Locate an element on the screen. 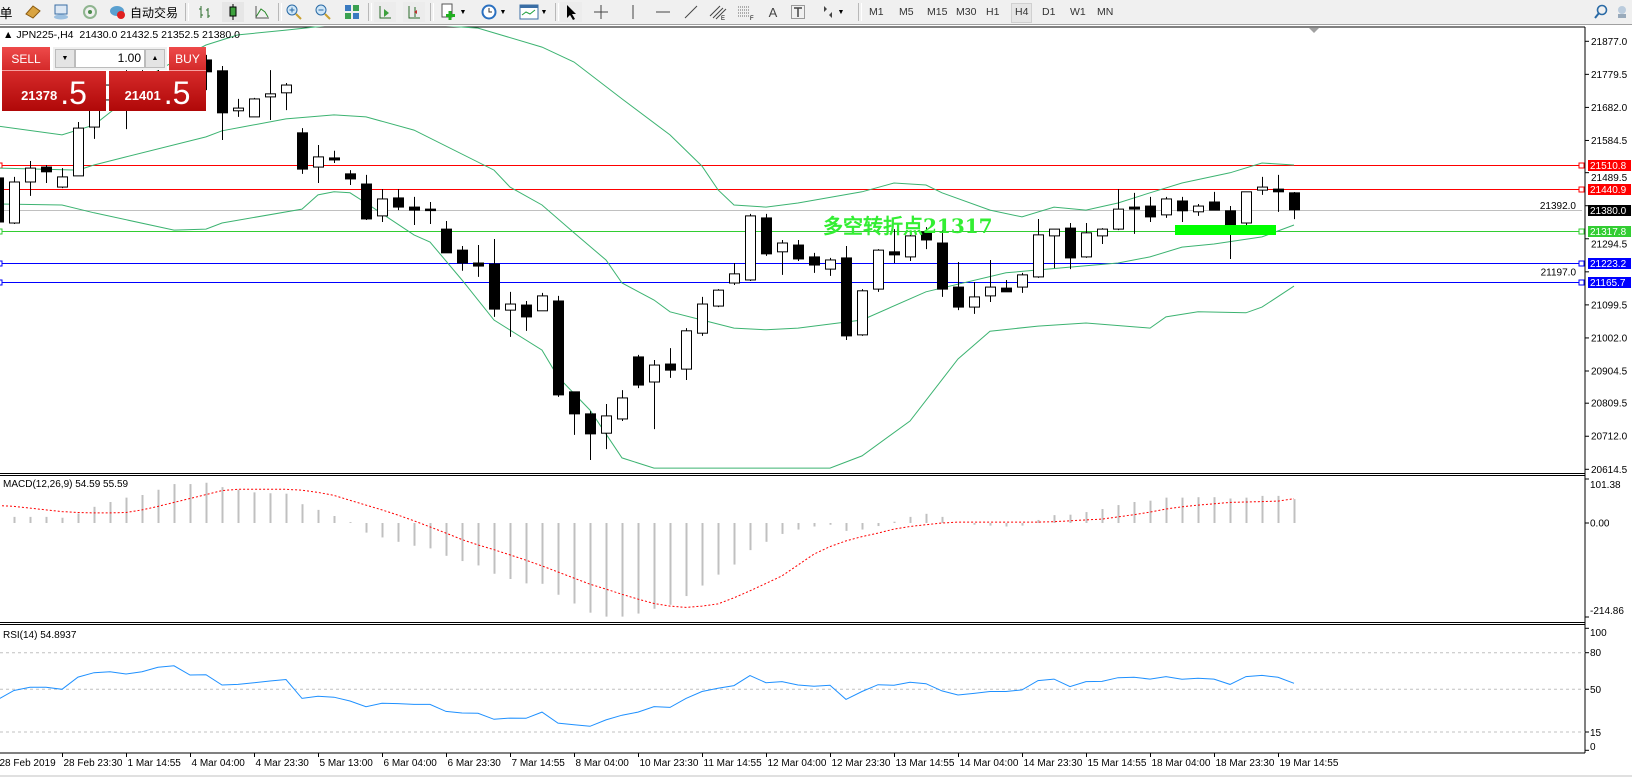  fibonacci-icon: F is located at coordinates (746, 12).